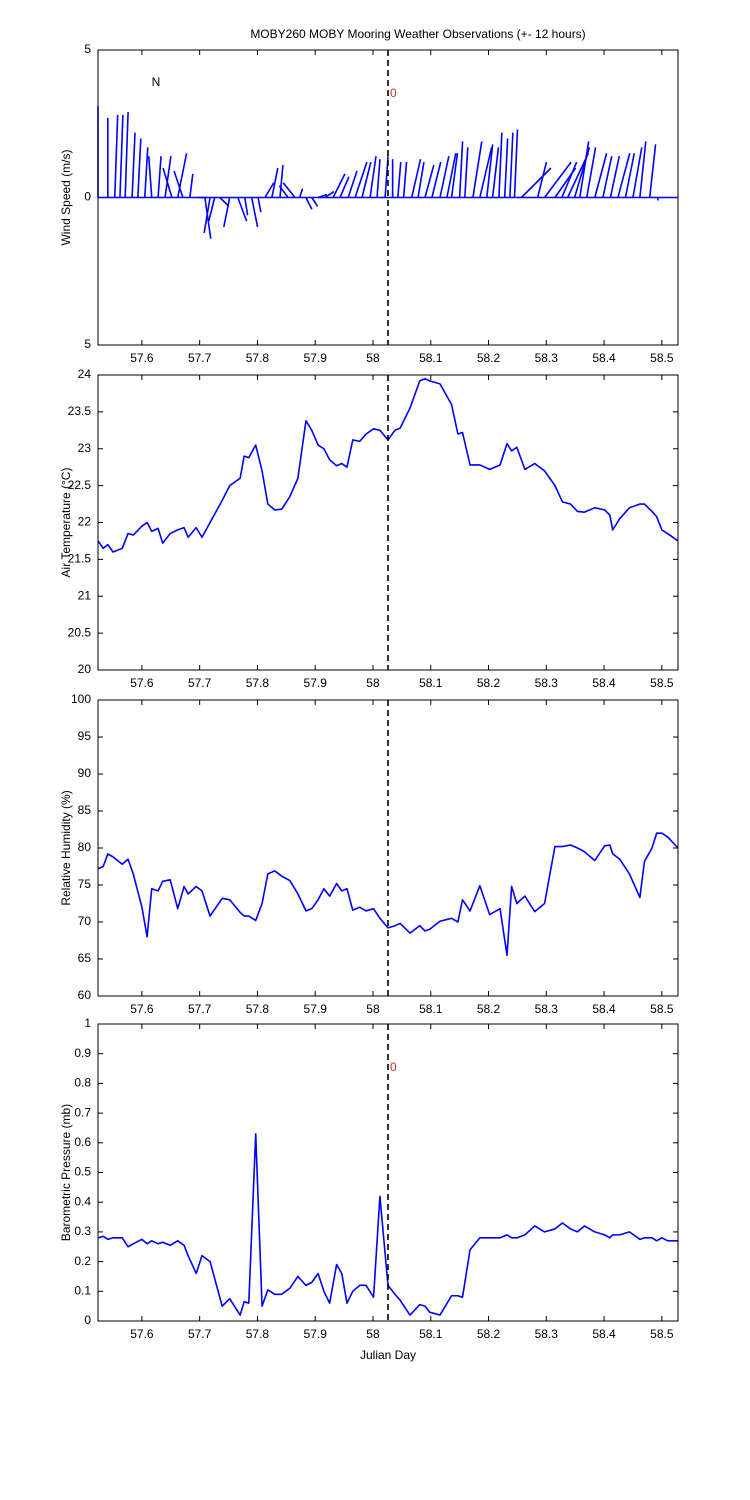 This screenshot has width=750, height=1500. What do you see at coordinates (85, 921) in the screenshot?
I see `y-tick-label: 70` at bounding box center [85, 921].